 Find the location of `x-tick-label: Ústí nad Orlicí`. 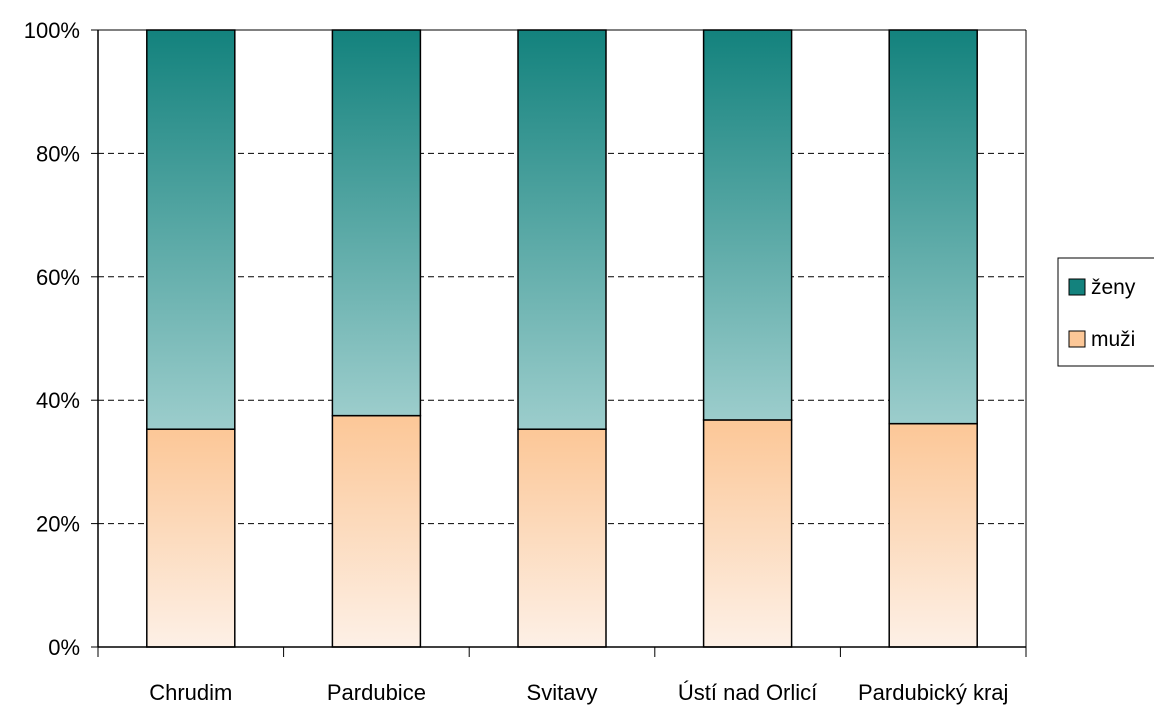

x-tick-label: Ústí nad Orlicí is located at coordinates (747, 692).